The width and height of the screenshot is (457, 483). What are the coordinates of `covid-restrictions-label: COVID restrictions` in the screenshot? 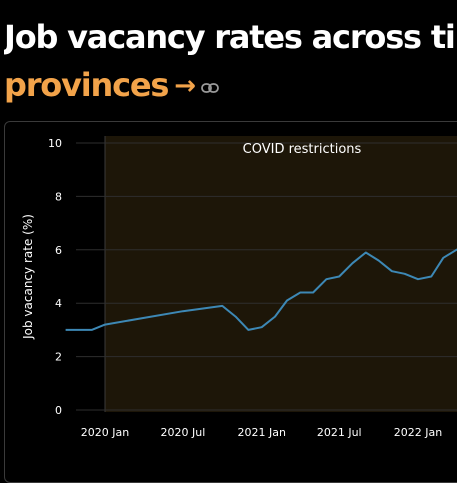 It's located at (302, 149).